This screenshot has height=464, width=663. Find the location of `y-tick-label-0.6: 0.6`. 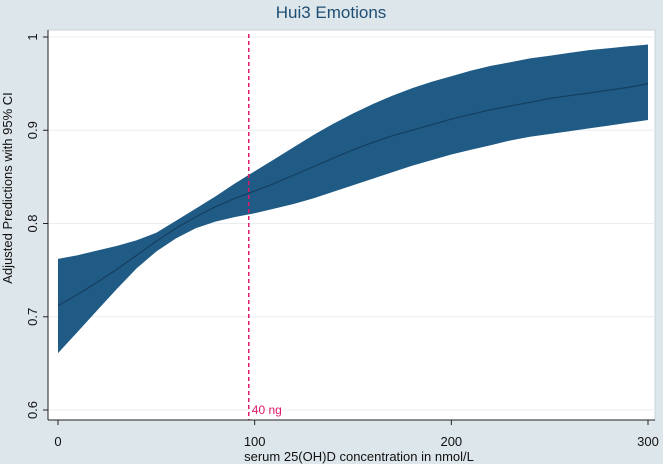

y-tick-label-0.6: 0.6 is located at coordinates (32, 410).